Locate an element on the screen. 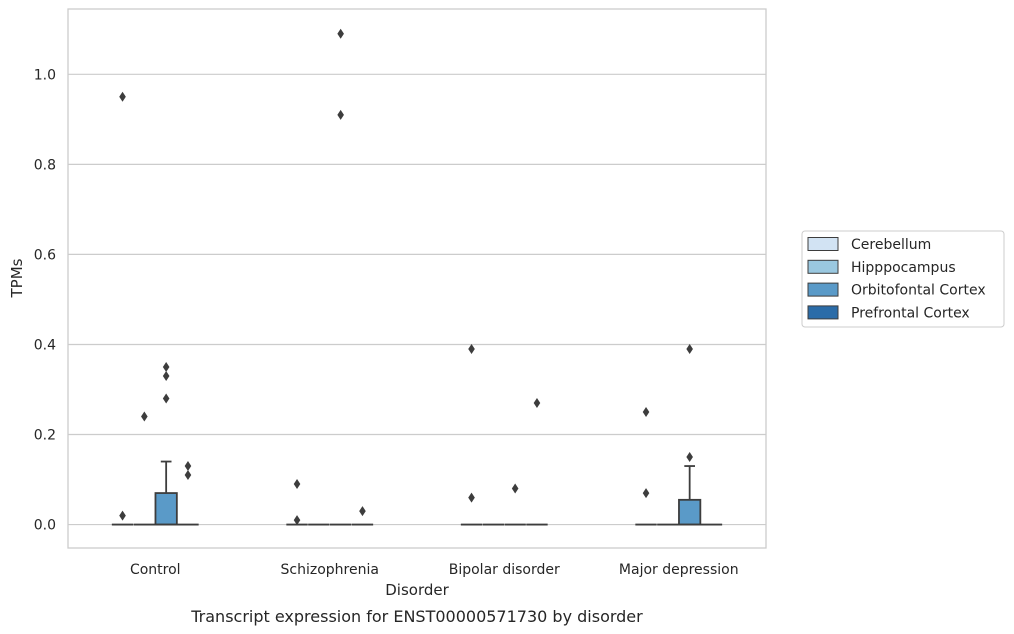  legend-label: Orbitofontal Cortex is located at coordinates (918, 291).